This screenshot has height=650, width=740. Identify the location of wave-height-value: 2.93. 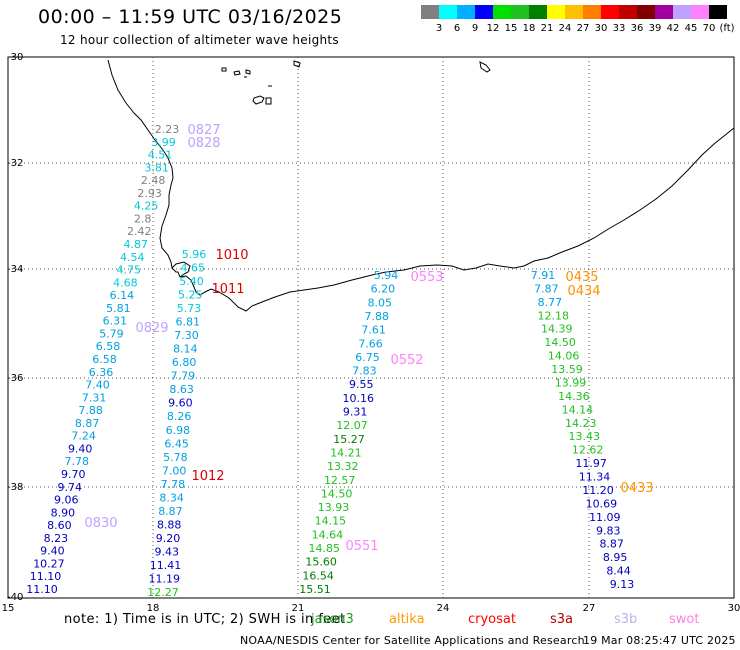
(149, 193).